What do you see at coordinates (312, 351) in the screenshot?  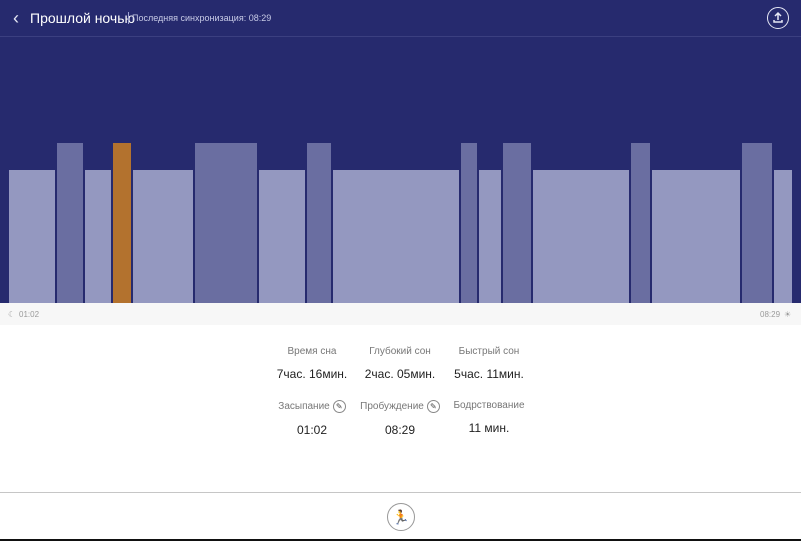 I see `stat-label: Время сна` at bounding box center [312, 351].